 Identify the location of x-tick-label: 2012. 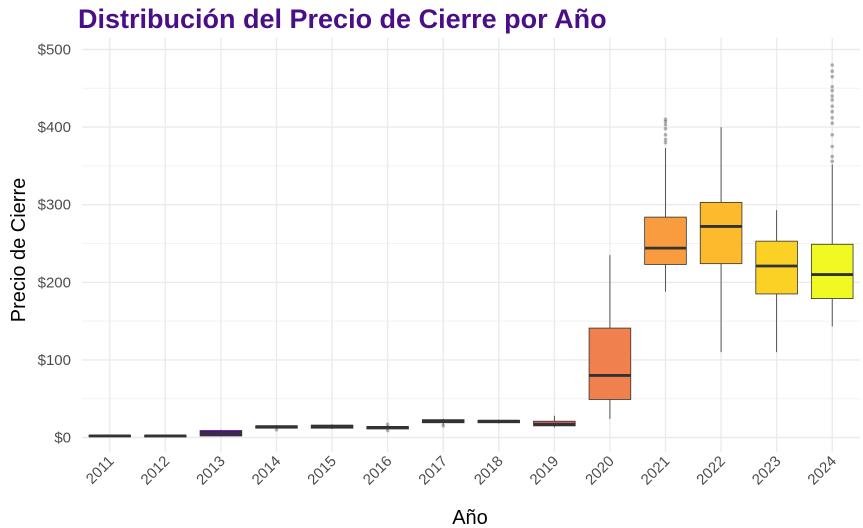
(156, 471).